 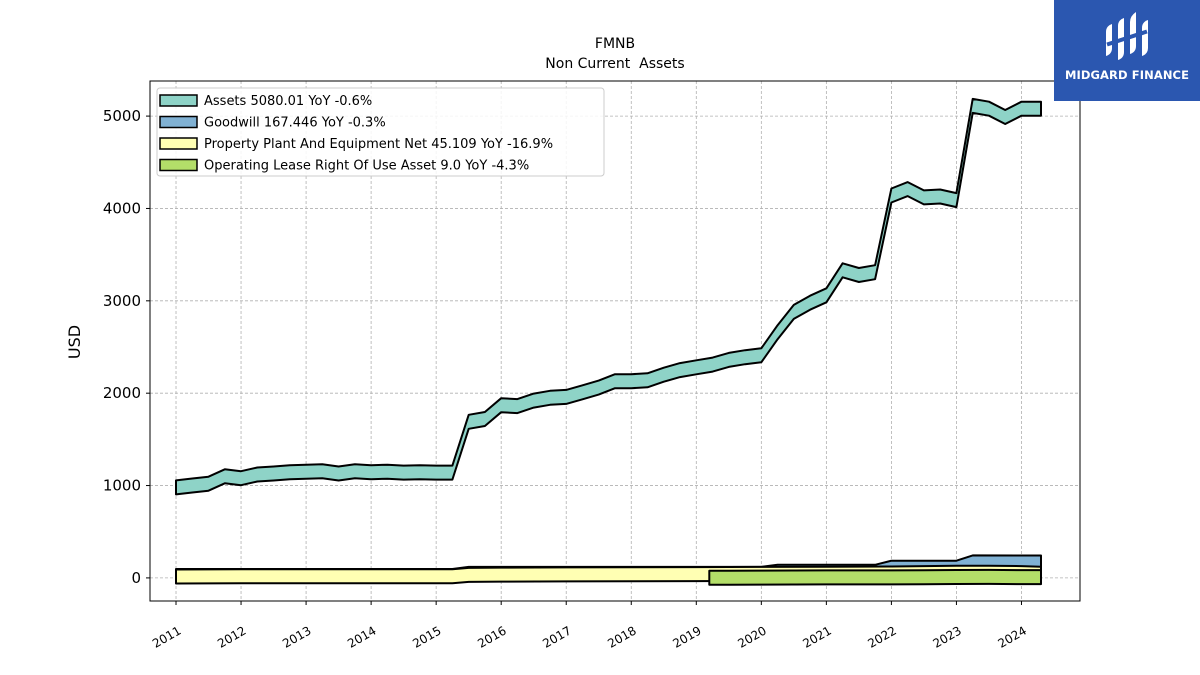 What do you see at coordinates (288, 101) in the screenshot?
I see `legend-label: Assets 5080.01 YoY -0.6%` at bounding box center [288, 101].